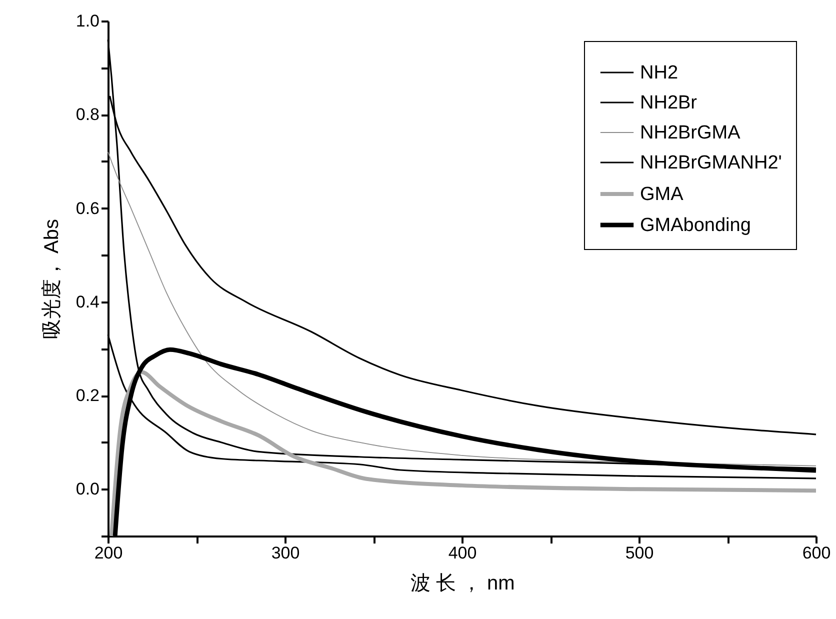 This screenshot has width=836, height=619. I want to click on y-tick-label: 0.0, so click(88, 489).